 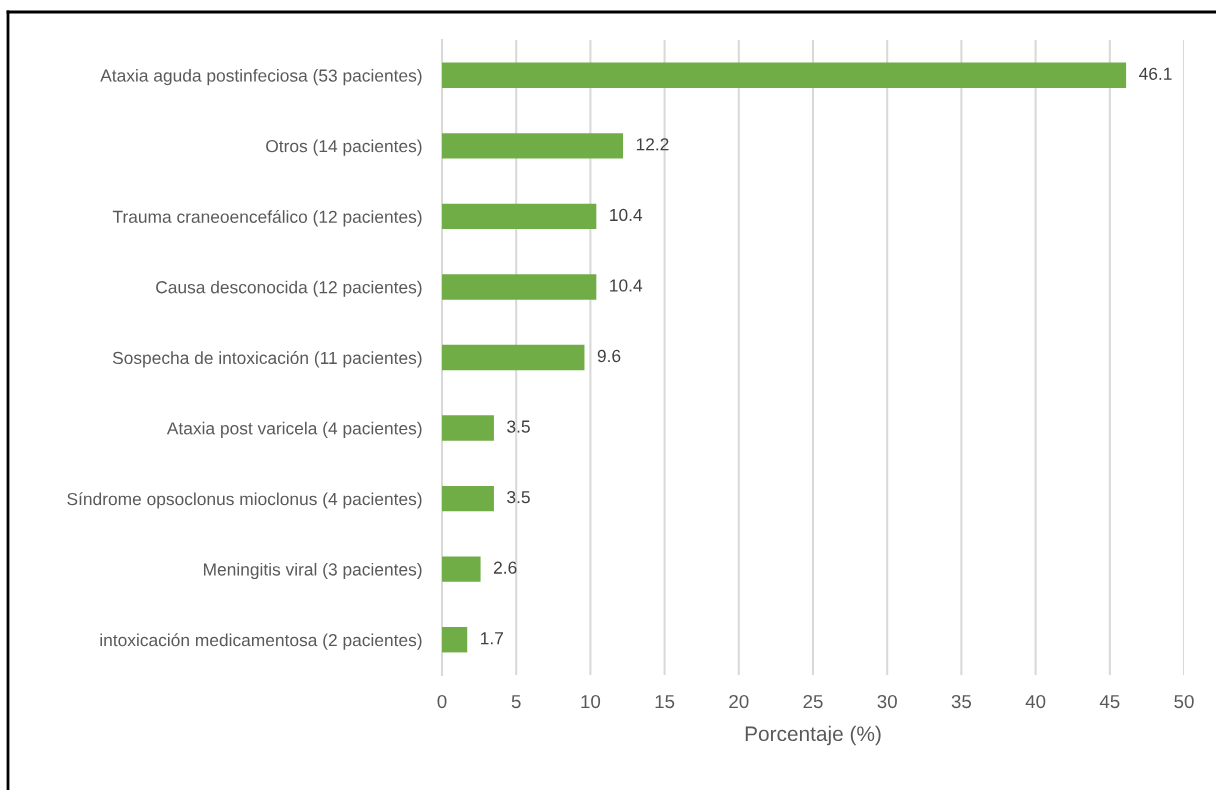 What do you see at coordinates (267, 359) in the screenshot?
I see `y-tick-label: Sospecha de intoxicación (11 pacientes)` at bounding box center [267, 359].